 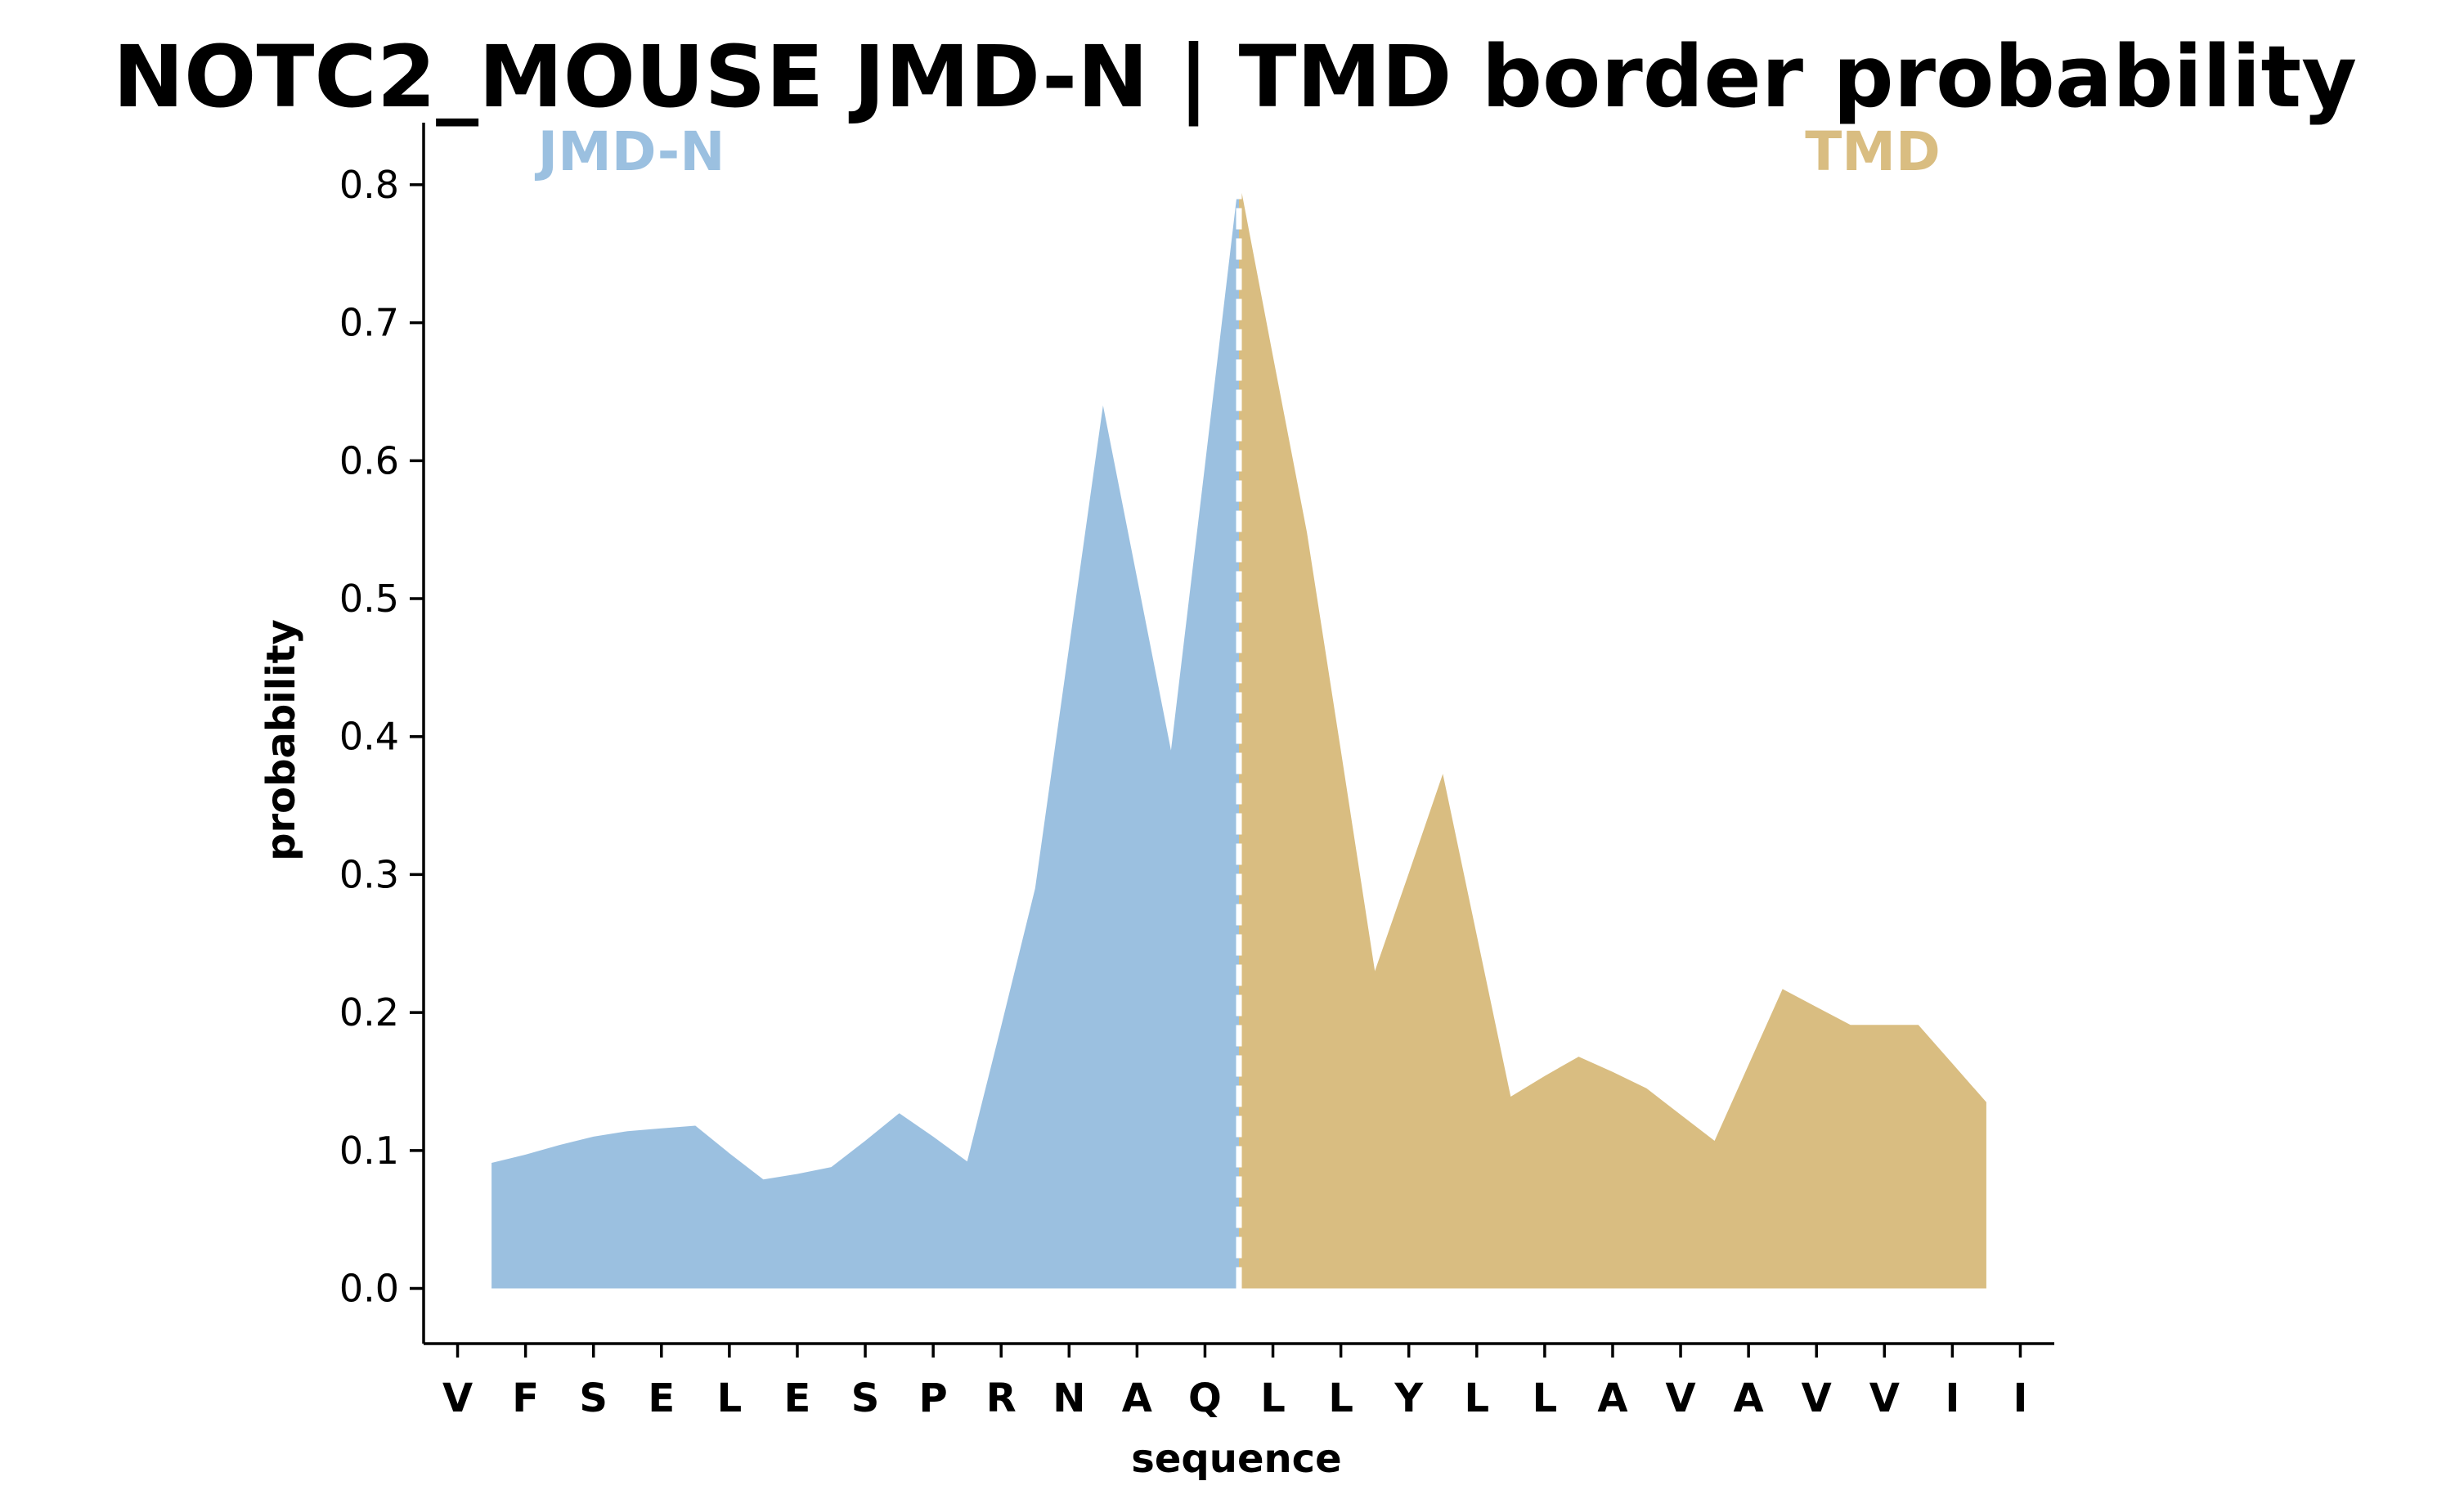 I want to click on region-label-jmd-n: JMD-N, so click(x=630, y=151).